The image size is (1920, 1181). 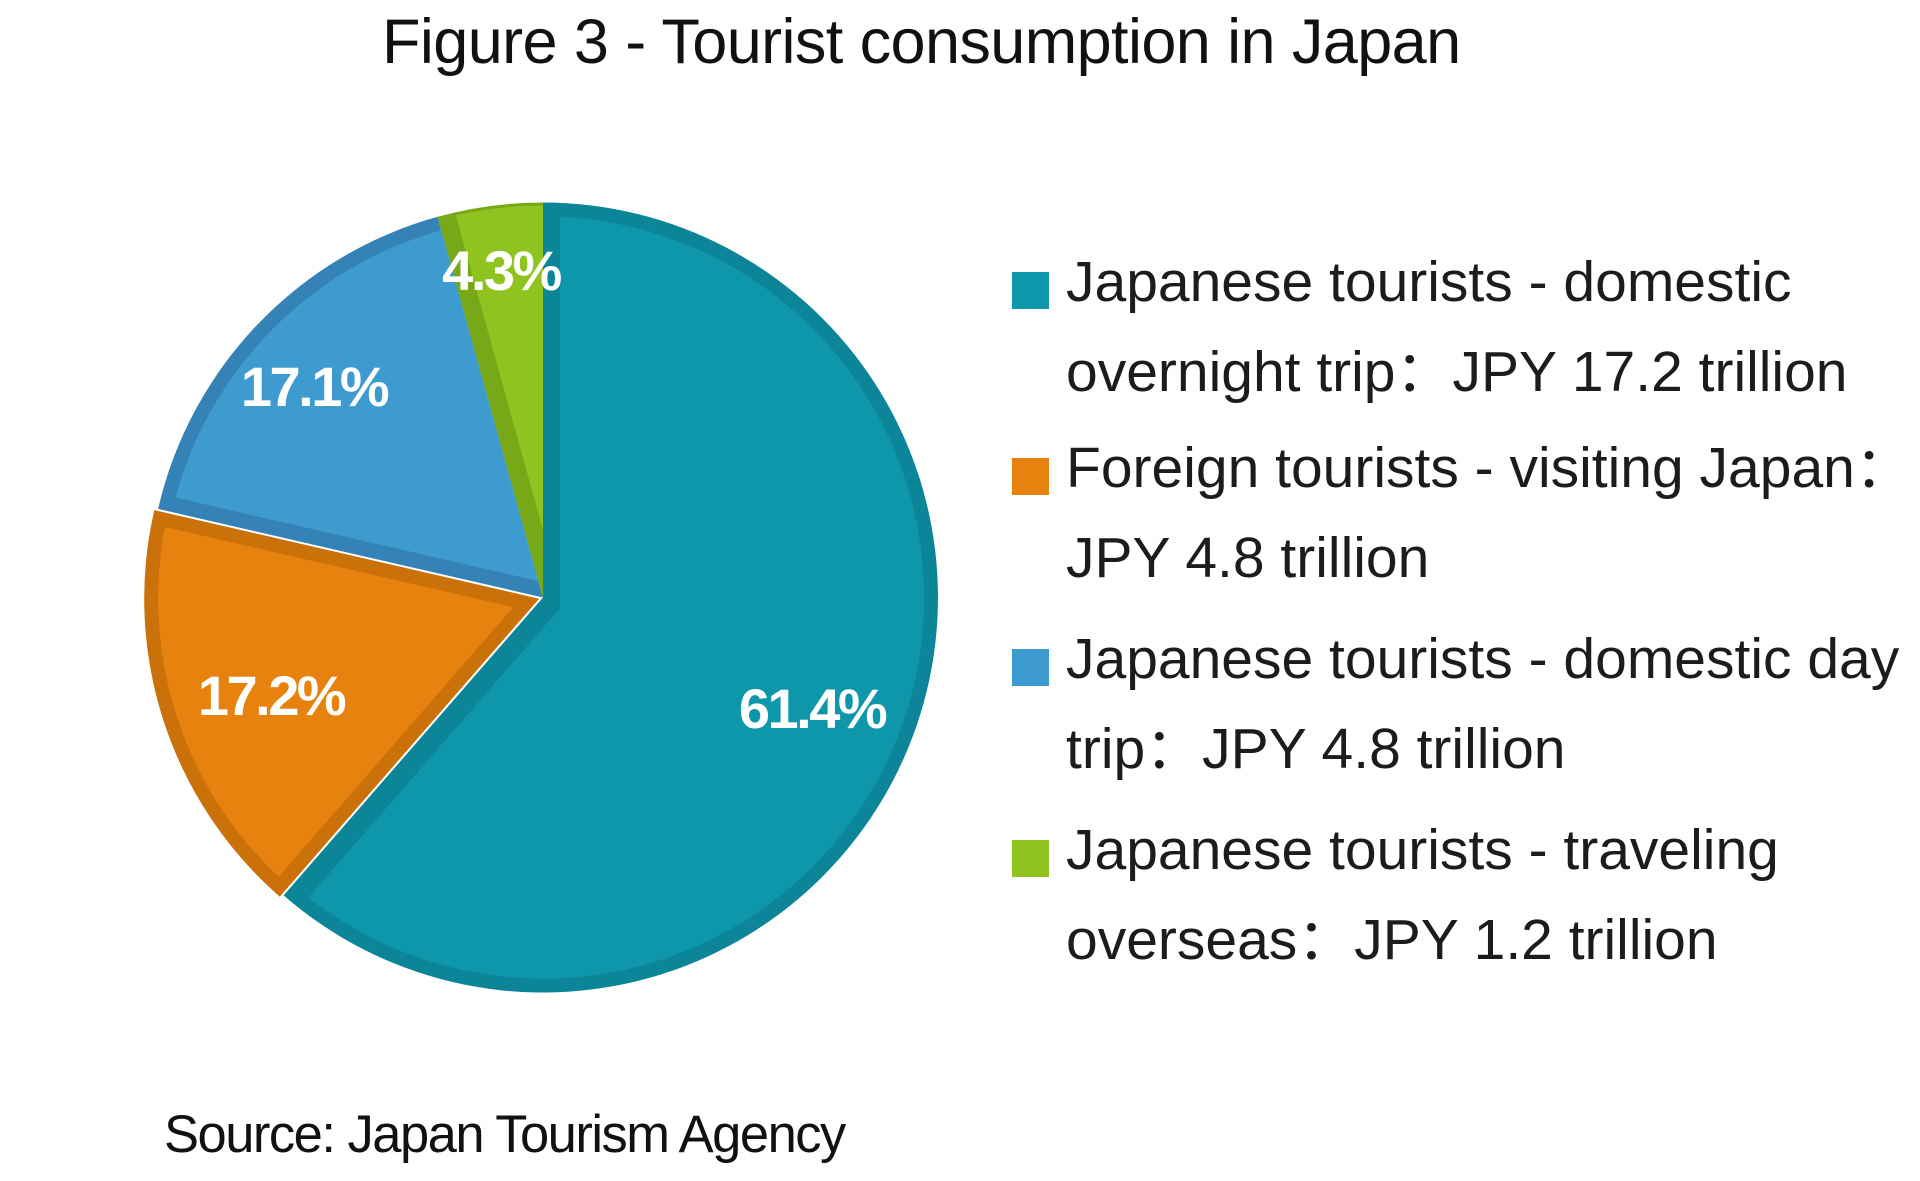 I want to click on svg-text: 17.1%, so click(x=315, y=386).